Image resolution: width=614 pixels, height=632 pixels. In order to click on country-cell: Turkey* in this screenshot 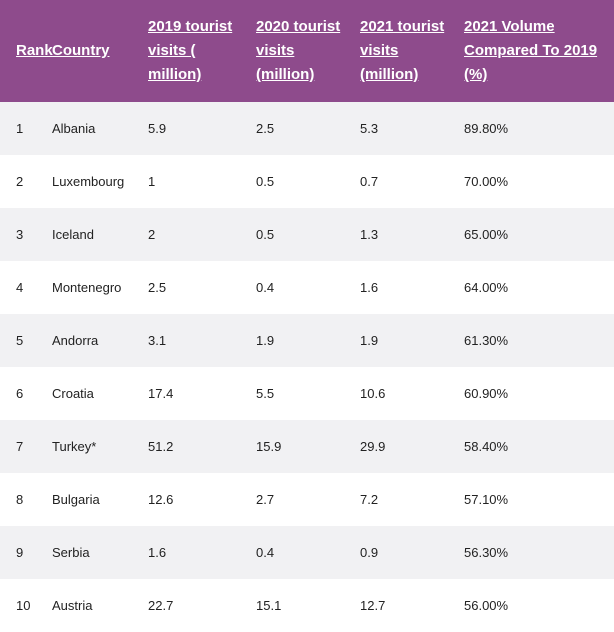, I will do `click(100, 446)`.